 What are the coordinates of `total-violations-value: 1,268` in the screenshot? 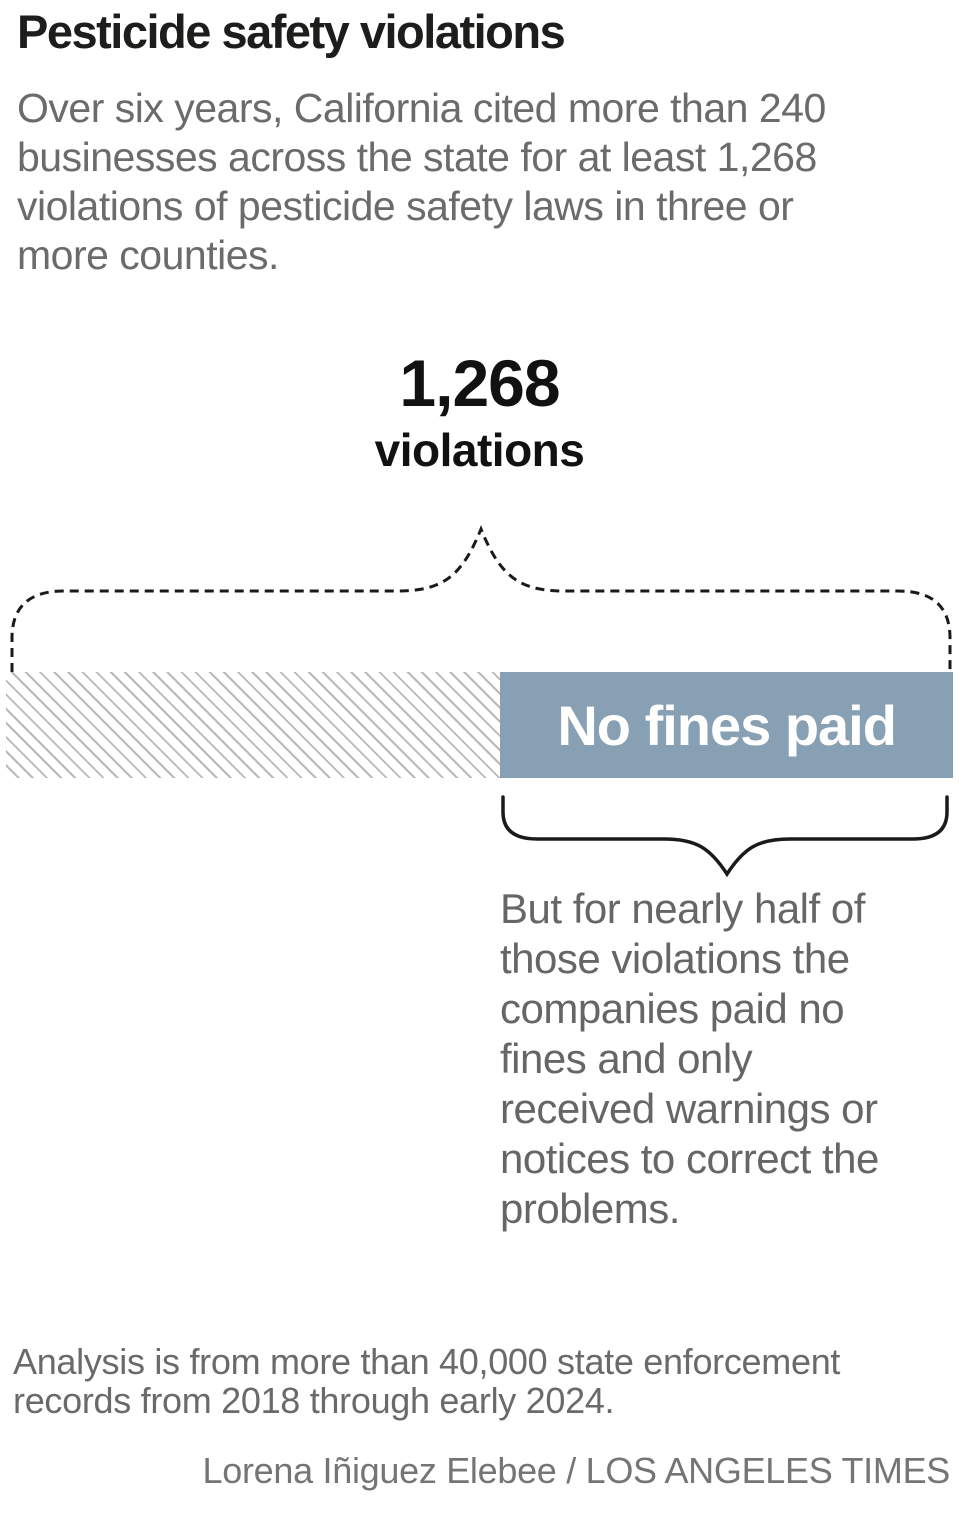 It's located at (479, 383).